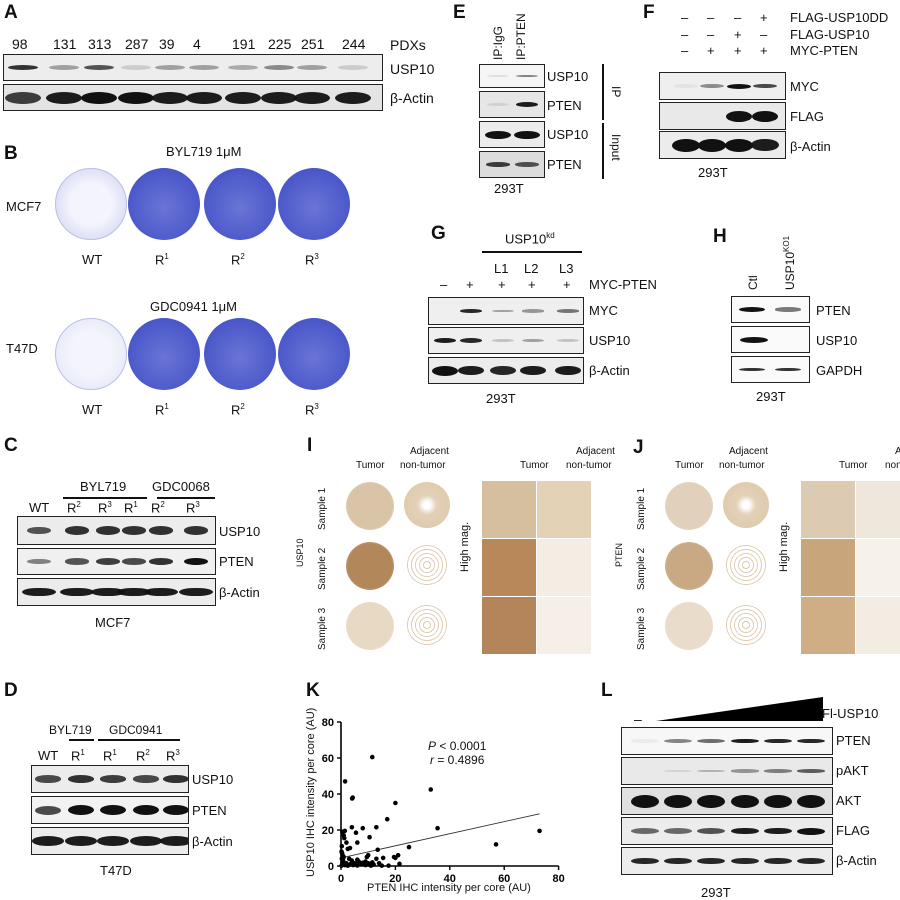 The height and width of the screenshot is (900, 900). Describe the element at coordinates (412, 98) in the screenshot. I see `panel-a-row-actin: β-Actin` at that location.